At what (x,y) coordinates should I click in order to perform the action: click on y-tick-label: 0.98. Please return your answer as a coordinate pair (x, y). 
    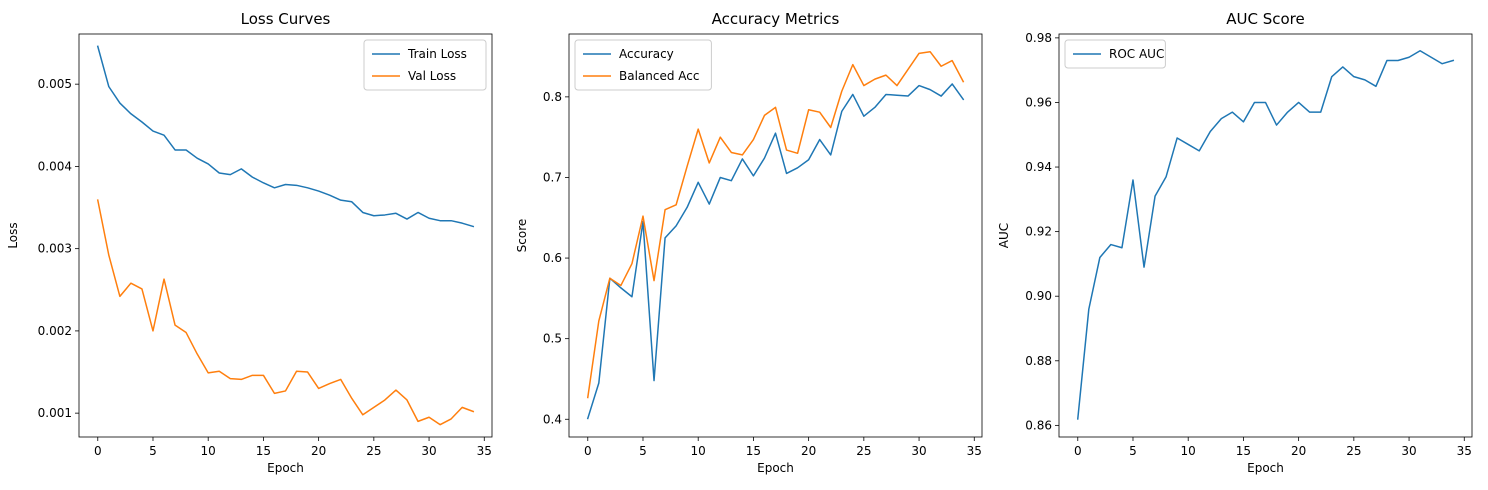
    Looking at the image, I should click on (1038, 38).